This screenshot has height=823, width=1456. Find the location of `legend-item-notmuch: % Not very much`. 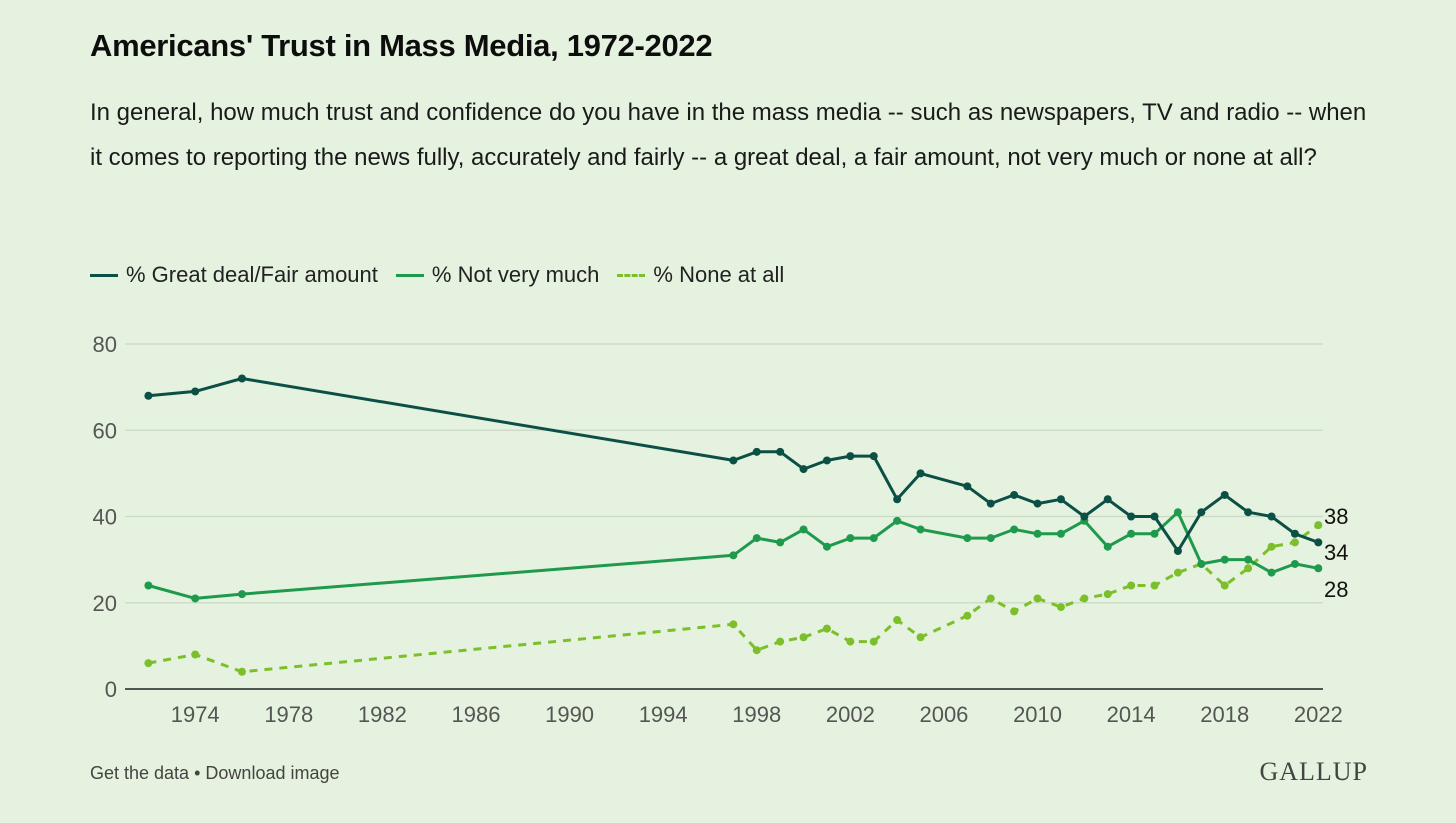

legend-item-notmuch: % Not very much is located at coordinates (497, 275).